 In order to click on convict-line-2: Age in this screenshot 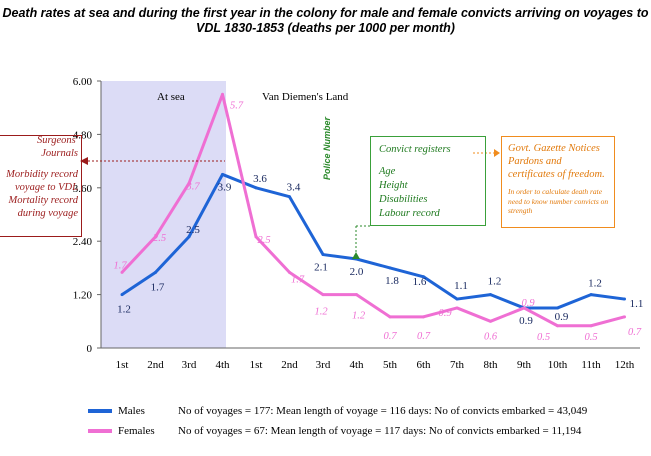, I will do `click(387, 171)`.